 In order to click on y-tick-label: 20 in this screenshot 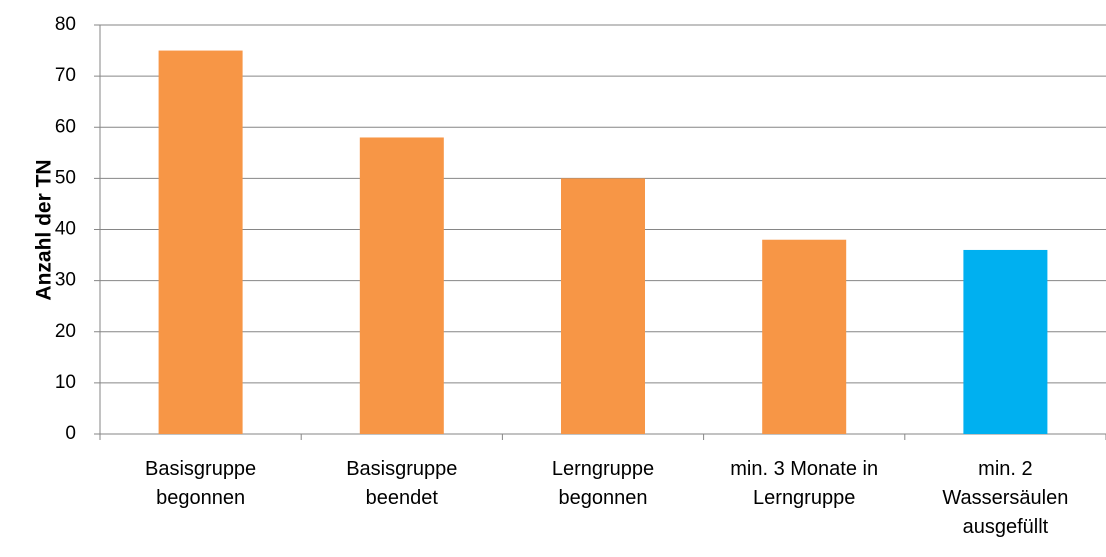, I will do `click(65, 331)`.